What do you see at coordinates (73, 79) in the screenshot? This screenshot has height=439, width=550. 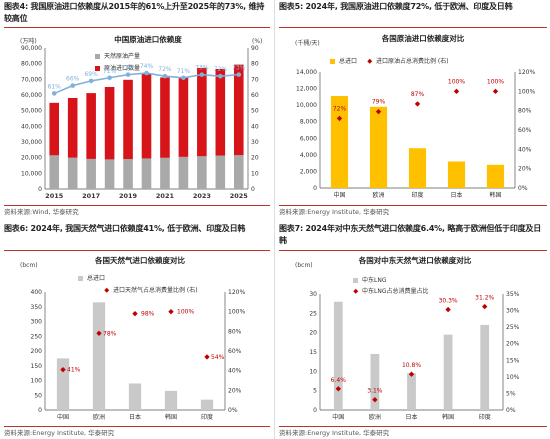 I see `data-label: 66%` at bounding box center [73, 79].